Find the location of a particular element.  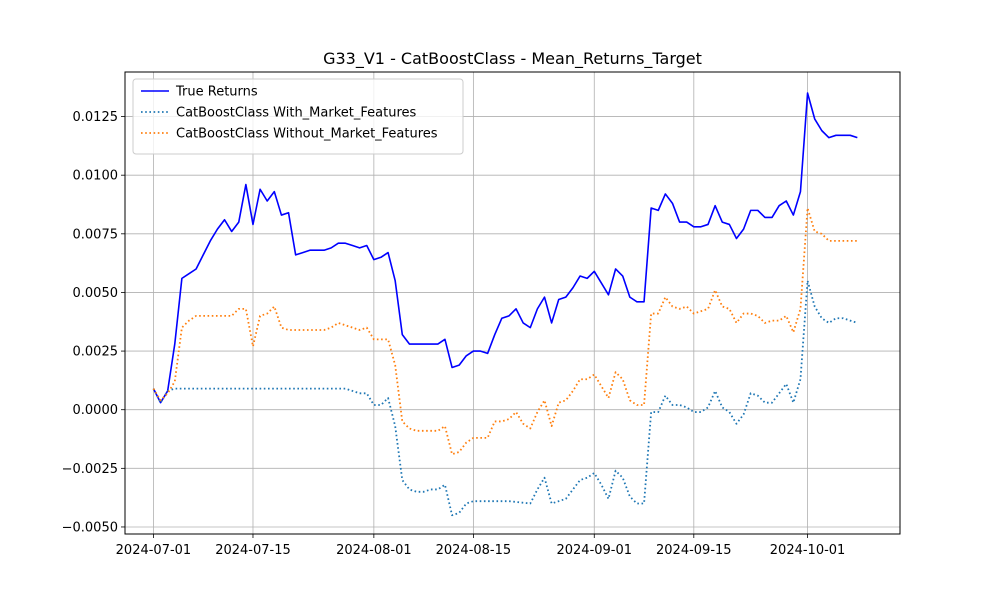

legend-label: CatBoostClass With_Market_Features is located at coordinates (296, 113).